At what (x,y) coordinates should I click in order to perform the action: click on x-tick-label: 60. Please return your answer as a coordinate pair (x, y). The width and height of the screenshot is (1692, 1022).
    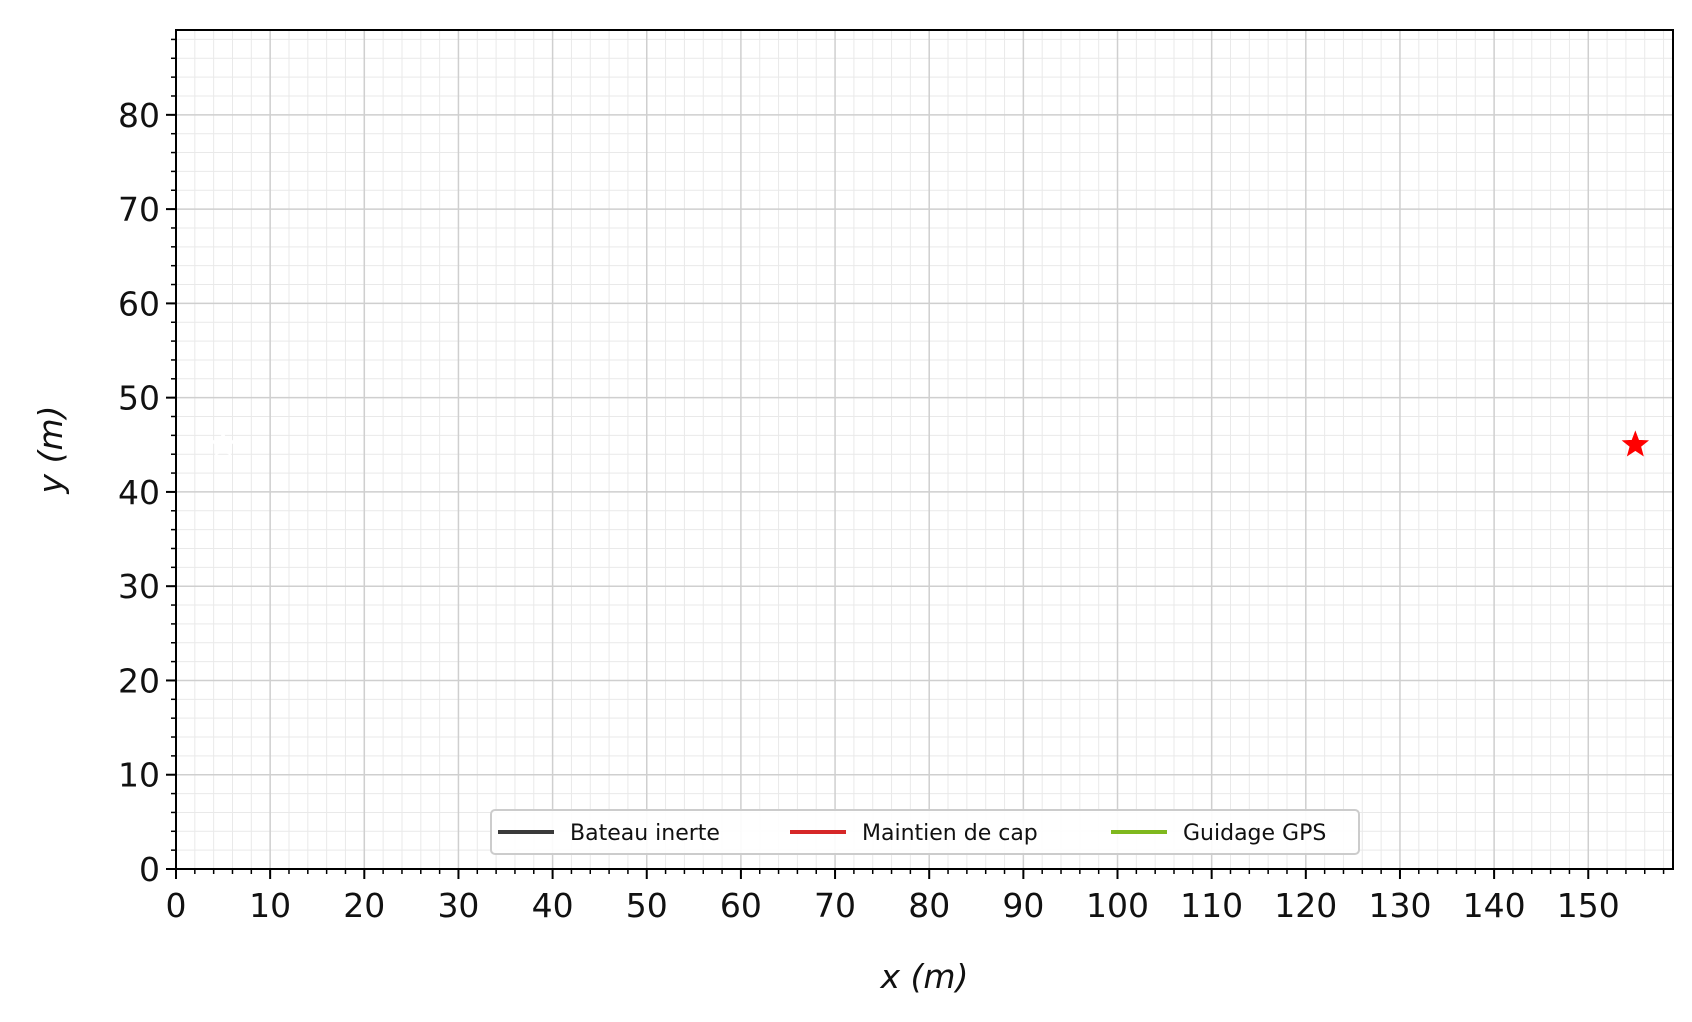
    Looking at the image, I should click on (741, 905).